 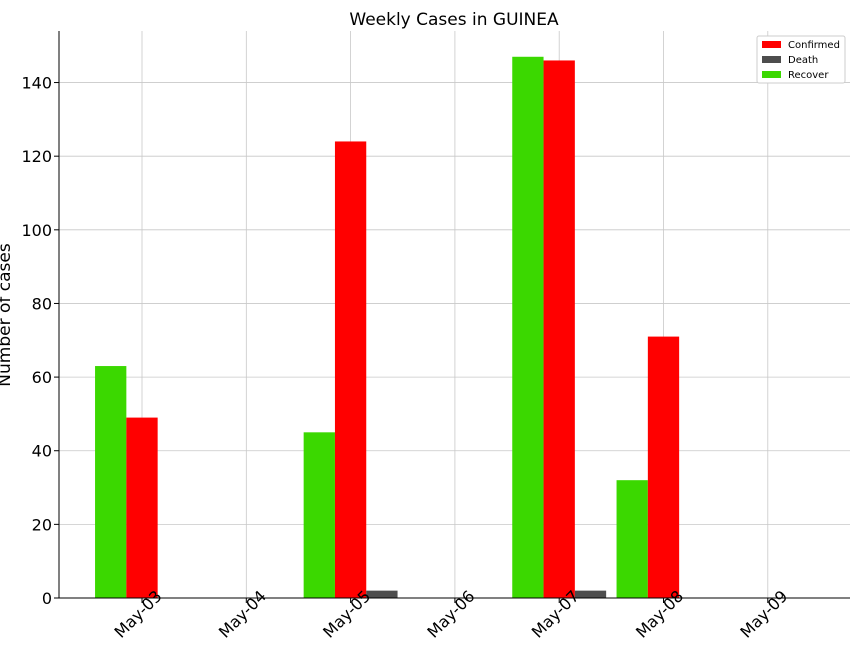 I want to click on y-axis-label: Number of cases, so click(x=7, y=315).